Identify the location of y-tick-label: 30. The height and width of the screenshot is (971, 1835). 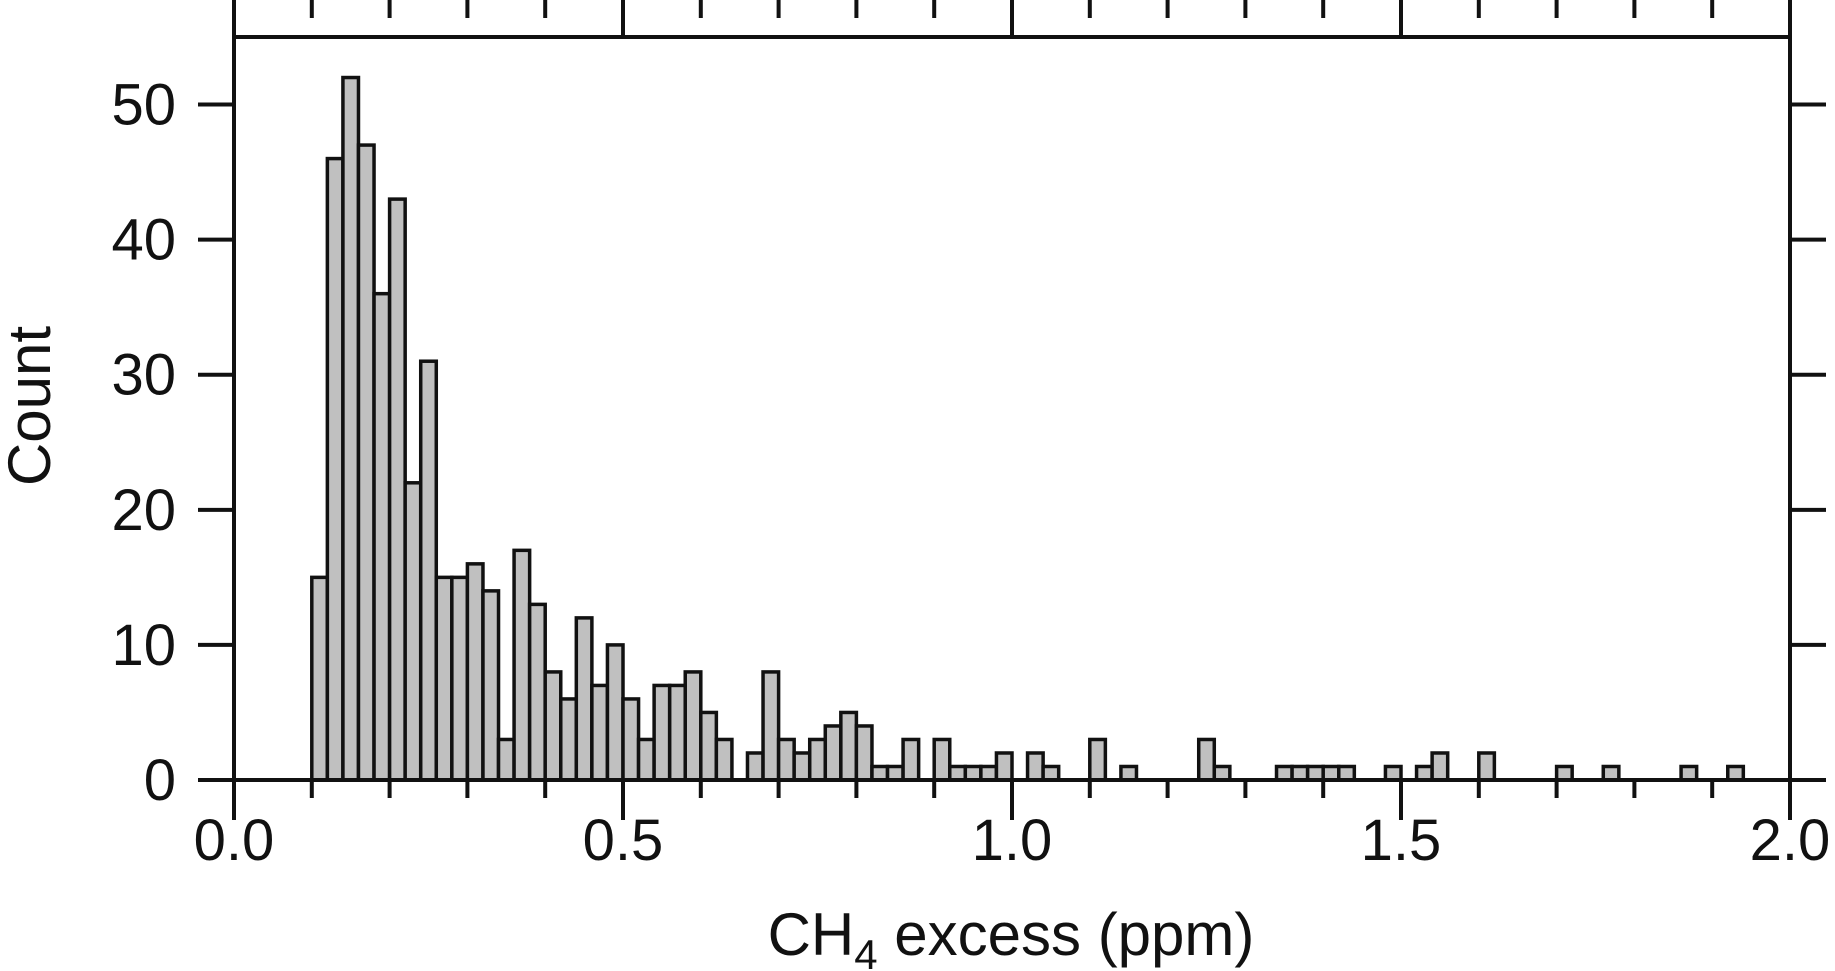
(143, 375).